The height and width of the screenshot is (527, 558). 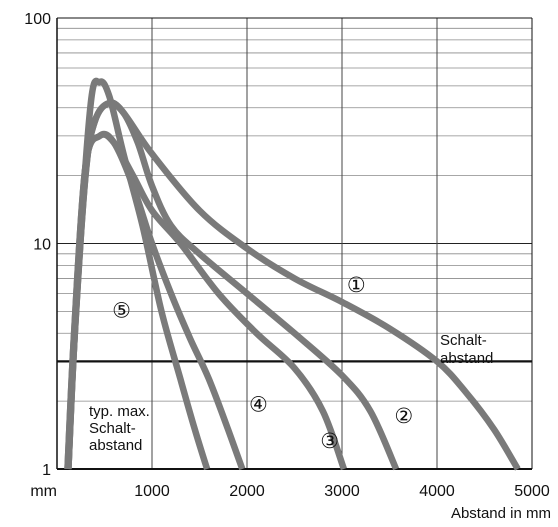 I want to click on x-tick-label: 2000, so click(x=247, y=491).